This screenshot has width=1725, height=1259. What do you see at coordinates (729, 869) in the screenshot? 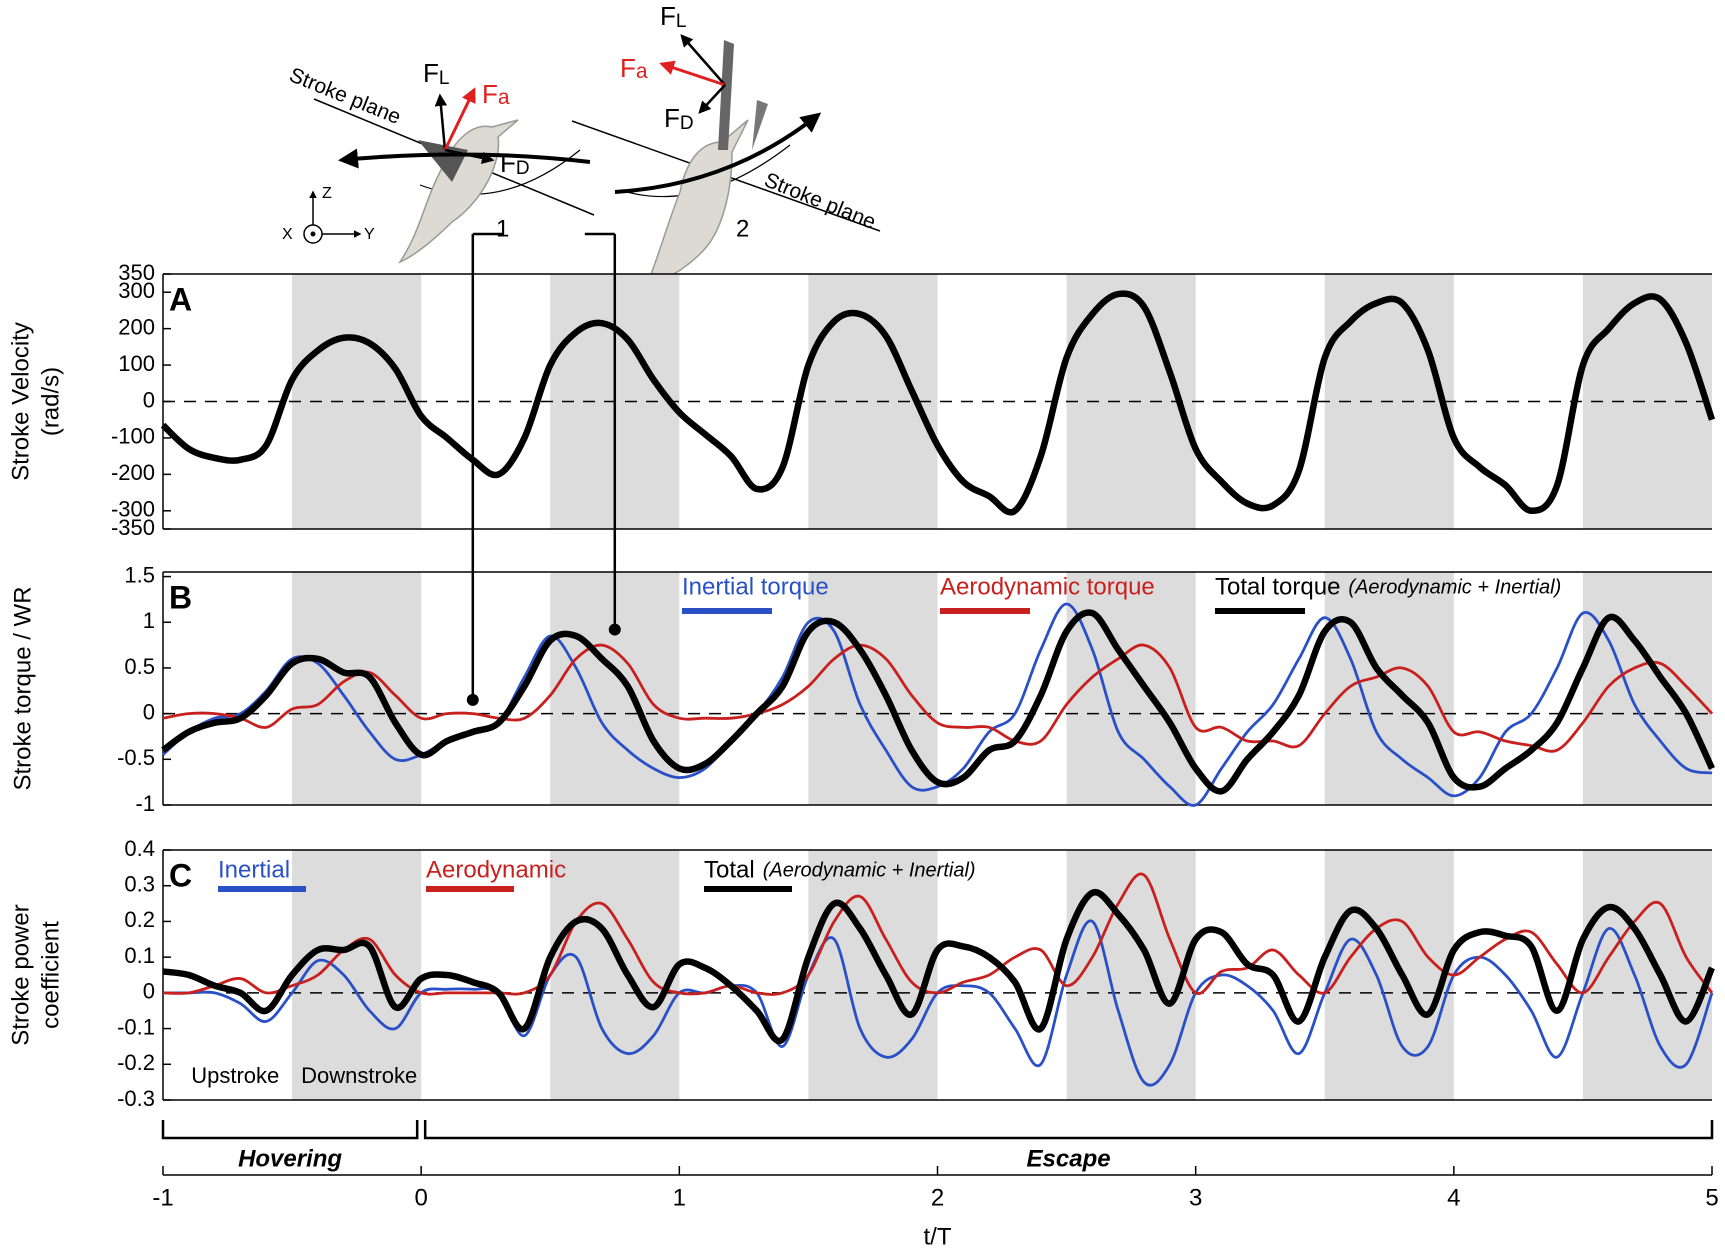
I see `legend-label: Total` at bounding box center [729, 869].